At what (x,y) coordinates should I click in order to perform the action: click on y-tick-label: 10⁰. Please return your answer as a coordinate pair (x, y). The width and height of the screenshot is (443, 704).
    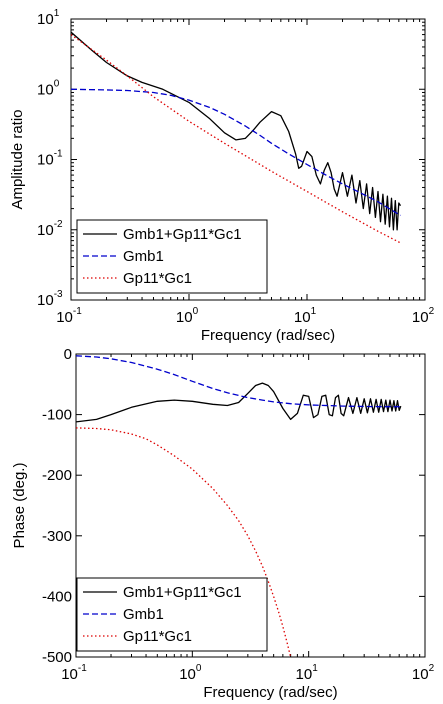
    Looking at the image, I should click on (48, 88).